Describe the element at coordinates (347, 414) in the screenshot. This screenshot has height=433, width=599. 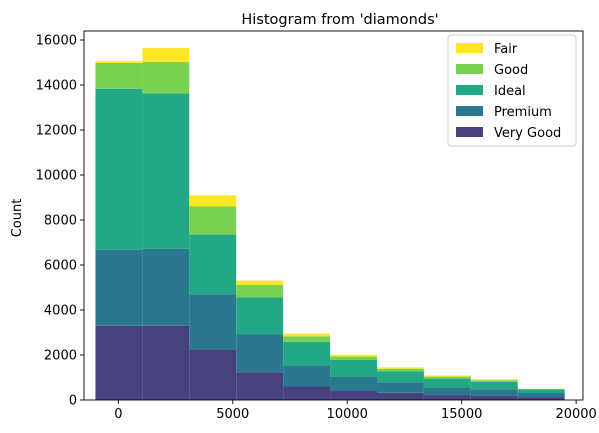
I see `x-tick-label: 10000` at that location.